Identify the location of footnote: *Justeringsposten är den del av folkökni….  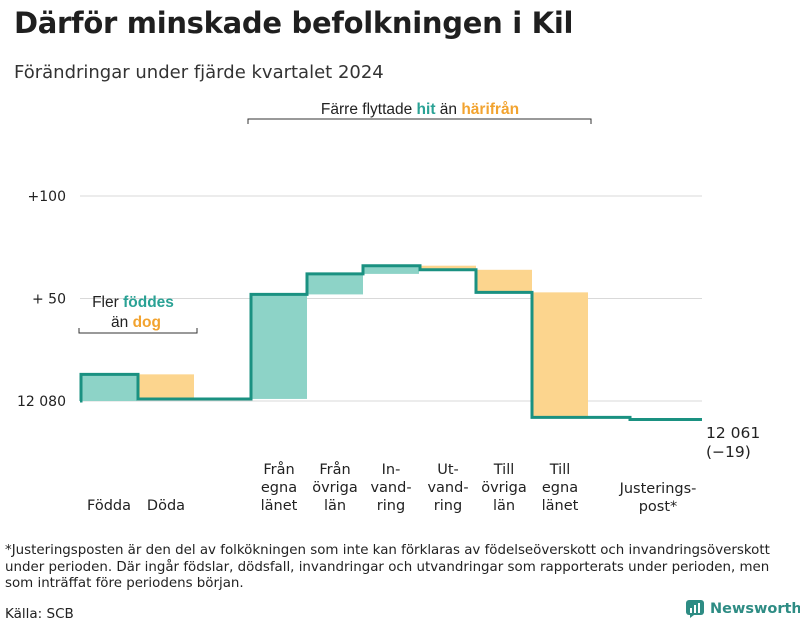
(387, 567).